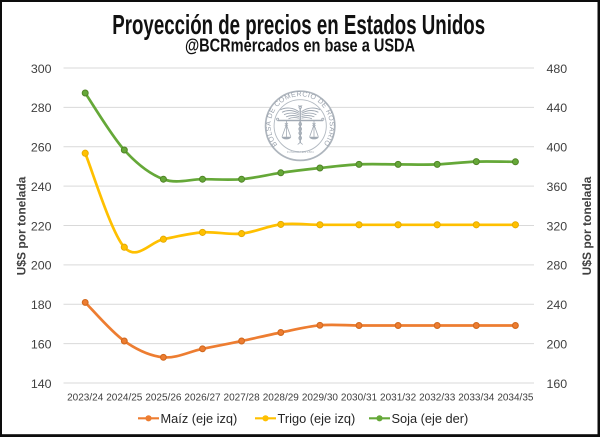 This screenshot has width=600, height=442. What do you see at coordinates (359, 398) in the screenshot?
I see `svg-text: 2030/31` at bounding box center [359, 398].